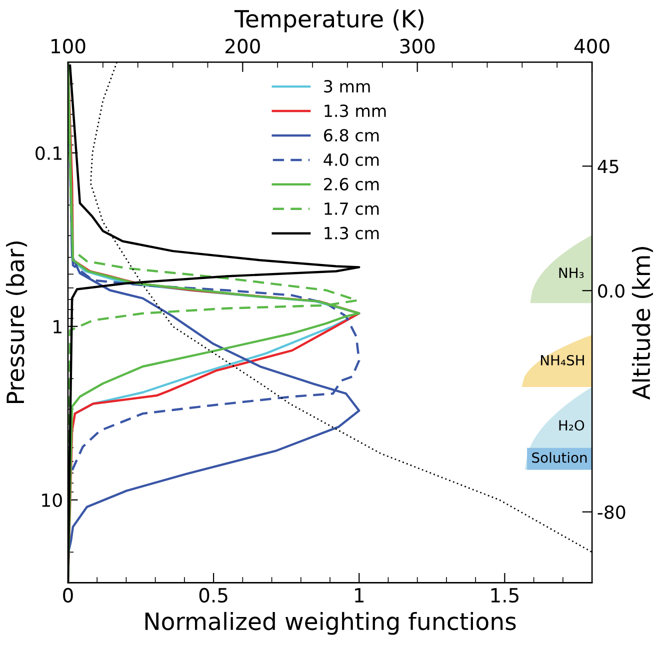 The height and width of the screenshot is (654, 660). I want to click on y-tick-label: 1, so click(58, 327).